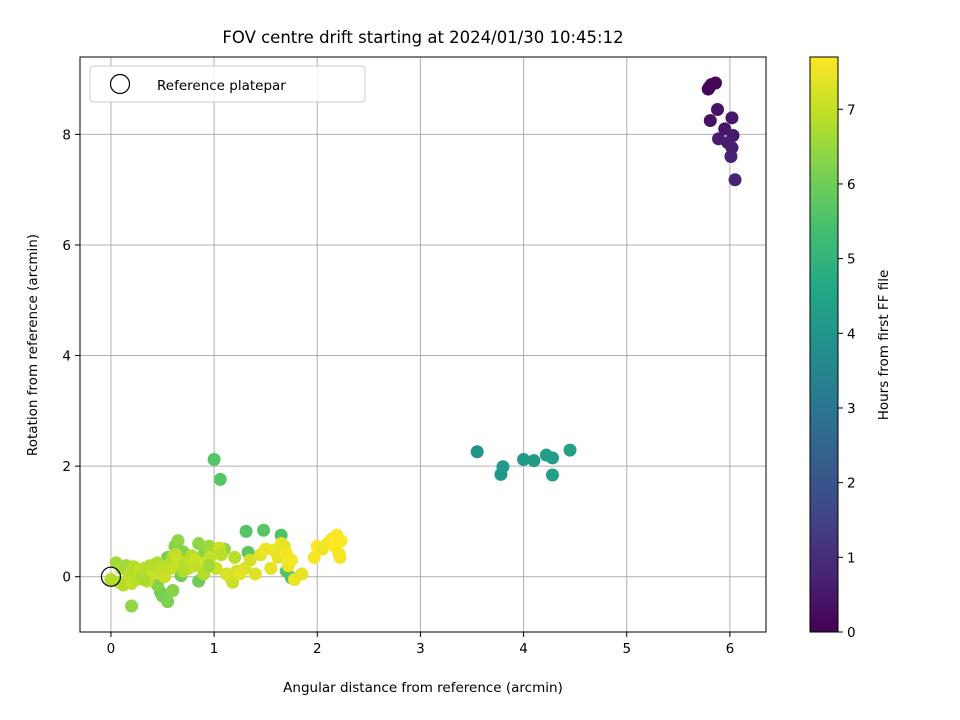 The width and height of the screenshot is (960, 720). Describe the element at coordinates (824, 344) in the screenshot. I see `colorbar-gradient` at that location.